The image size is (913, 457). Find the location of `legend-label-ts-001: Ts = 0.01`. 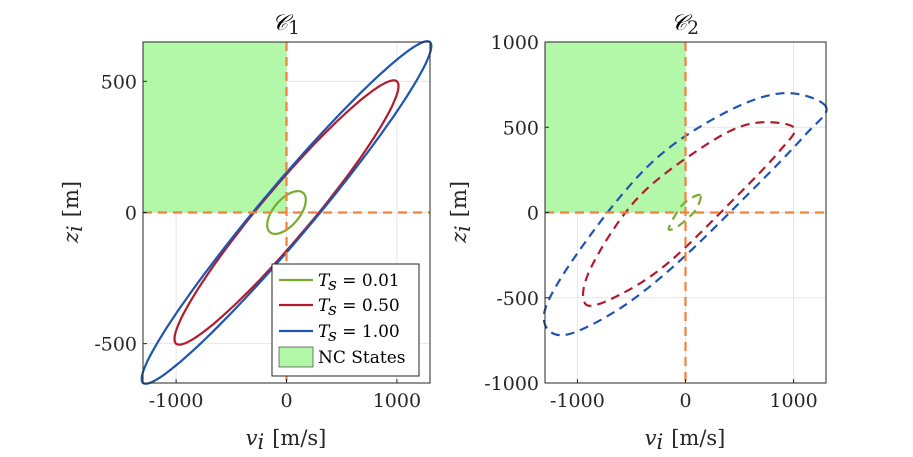

legend-label-ts-001: Ts = 0.01 is located at coordinates (359, 283).